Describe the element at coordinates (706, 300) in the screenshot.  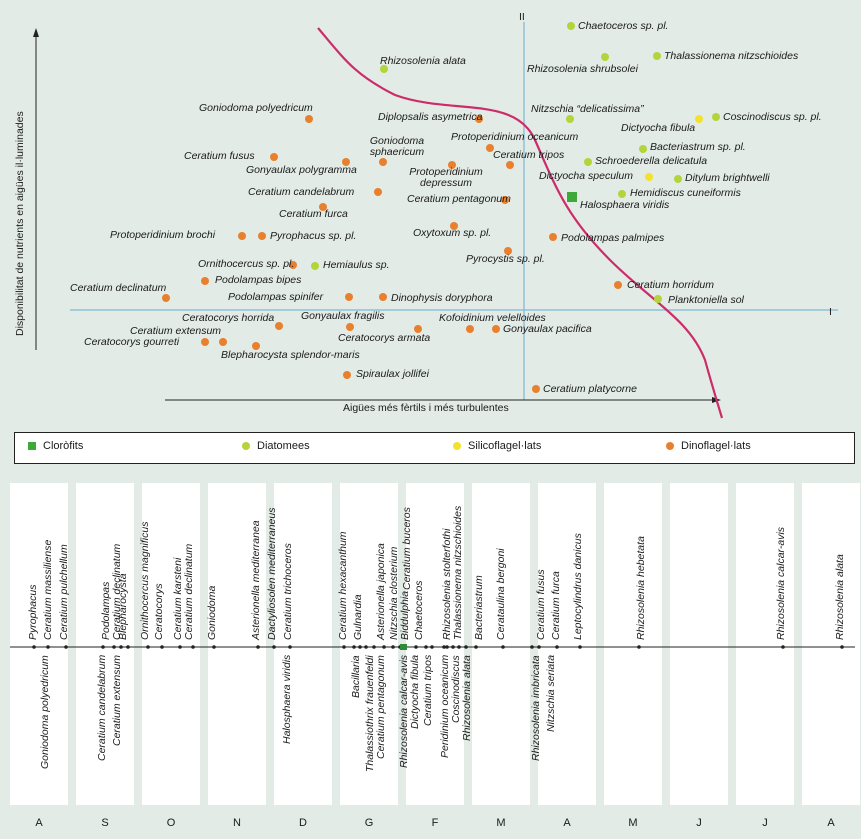
I see `label-planktoniella-sol: Planktoniella sol` at that location.